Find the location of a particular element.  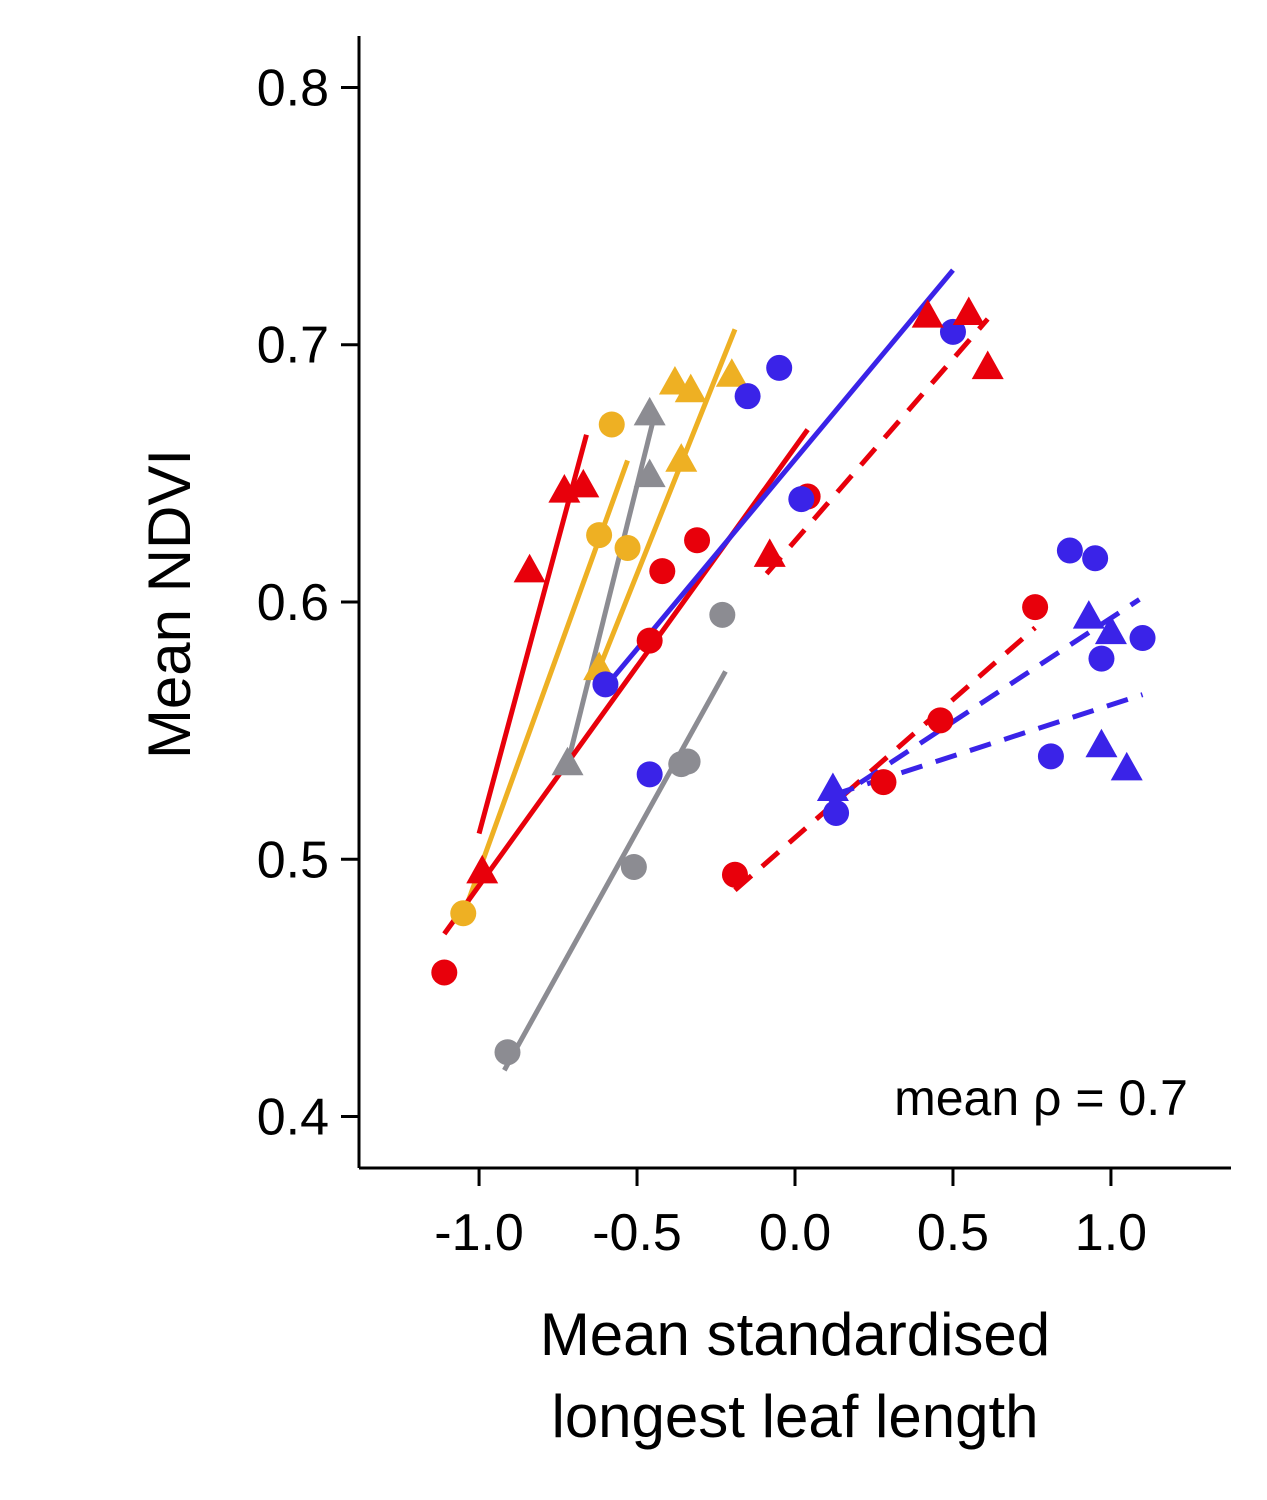

y-tick-label: 0.4 is located at coordinates (293, 1118).